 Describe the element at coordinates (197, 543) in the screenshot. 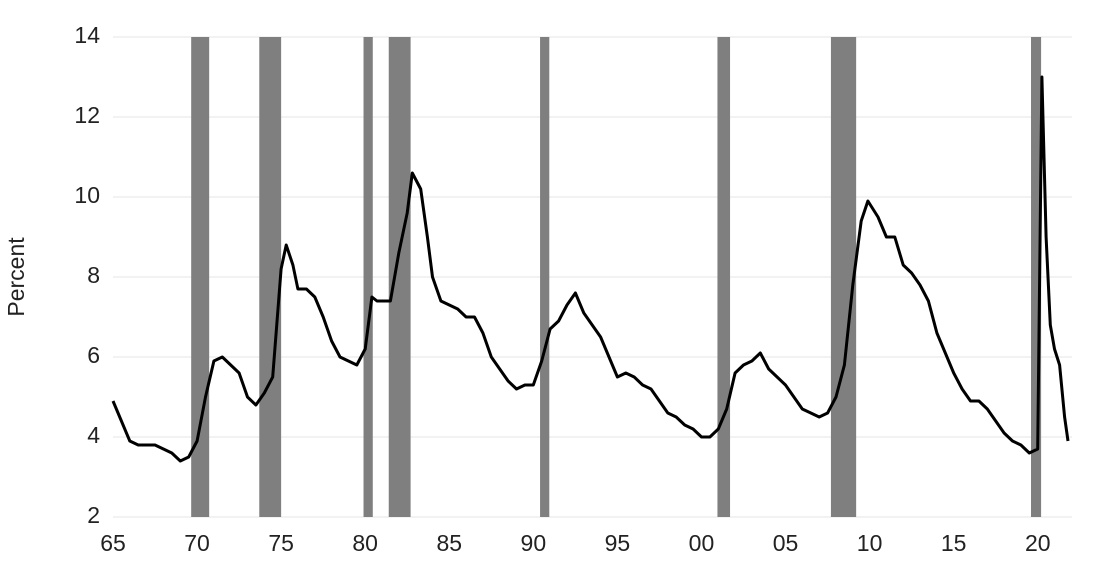

I see `x-tick-label: 70` at that location.